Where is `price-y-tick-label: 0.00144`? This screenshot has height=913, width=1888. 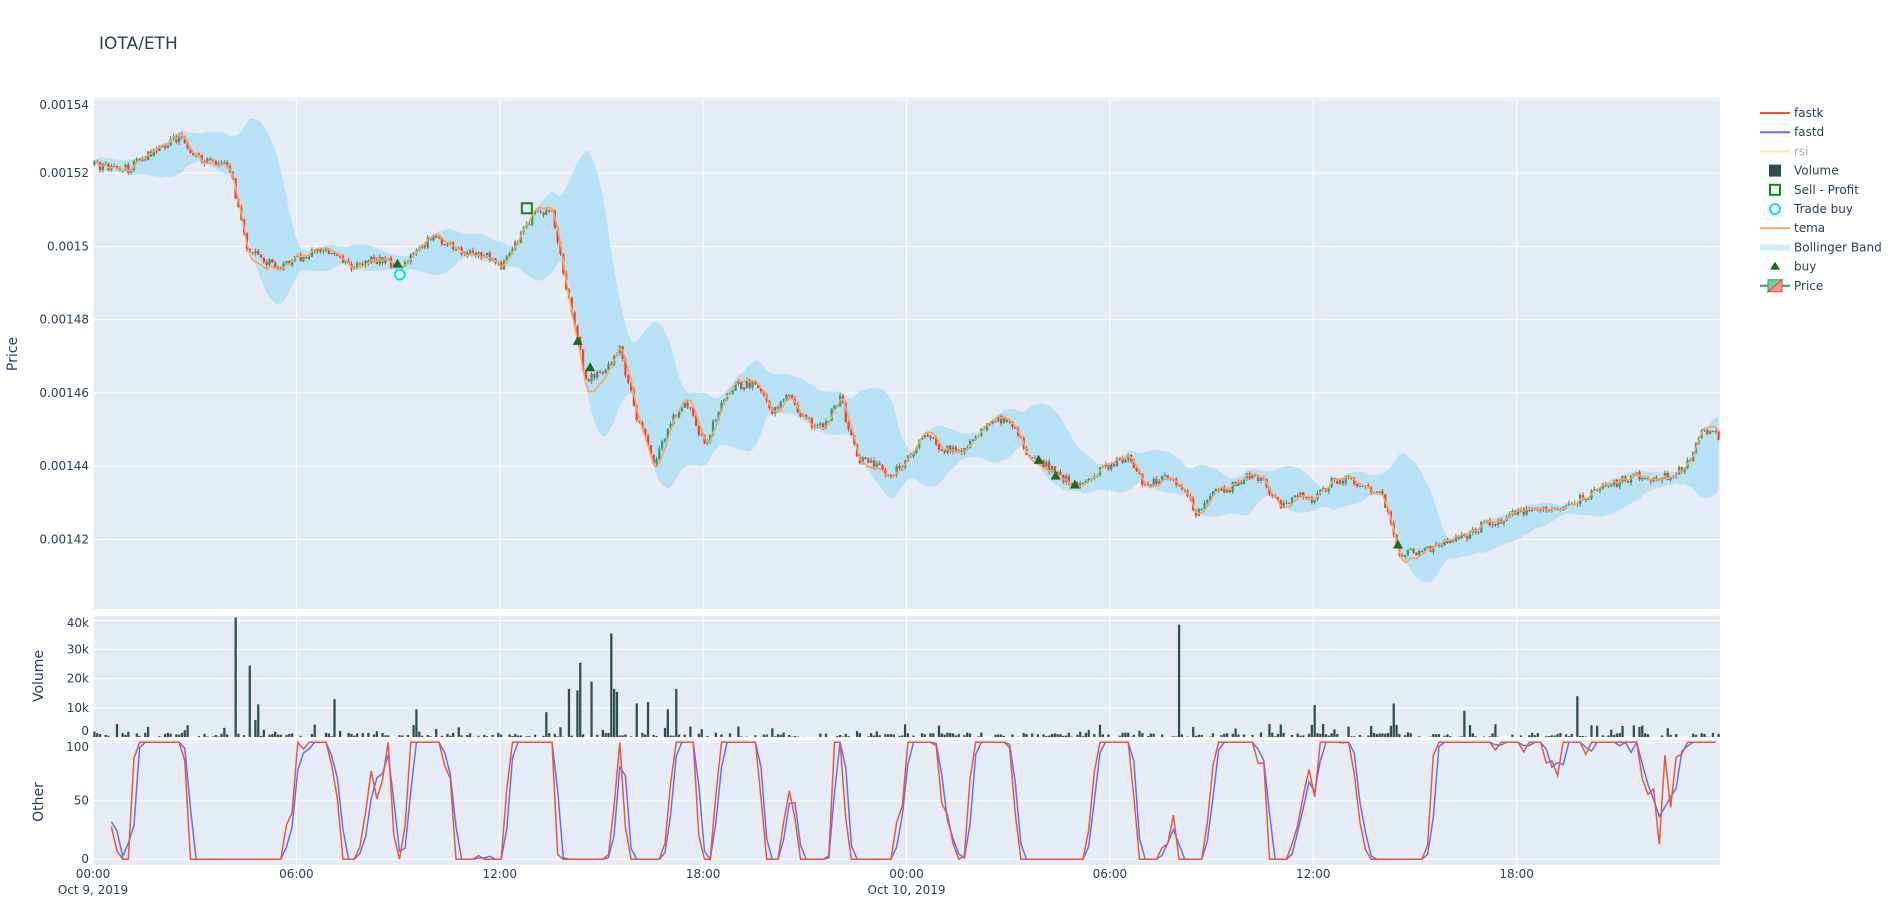 price-y-tick-label: 0.00144 is located at coordinates (64, 466).